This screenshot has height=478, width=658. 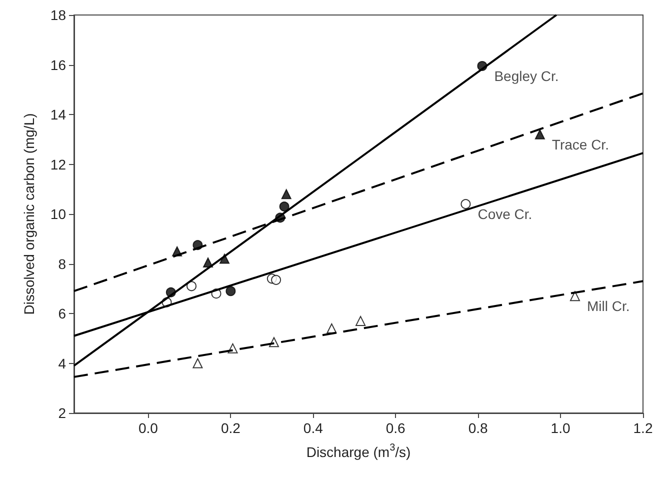 I want to click on y-tick-label: 4, so click(x=62, y=363).